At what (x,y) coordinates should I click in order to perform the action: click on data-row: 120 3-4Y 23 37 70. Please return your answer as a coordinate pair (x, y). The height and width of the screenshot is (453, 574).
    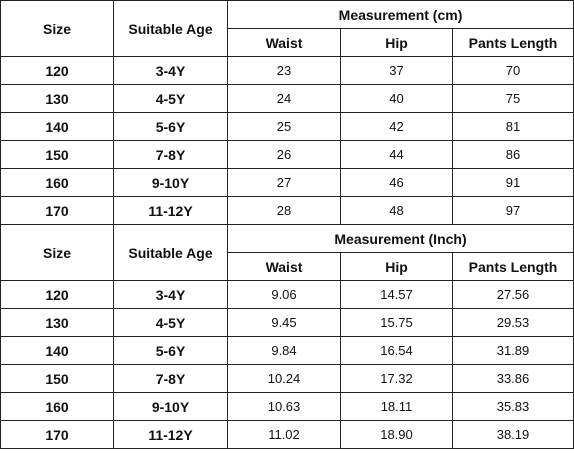
    Looking at the image, I should click on (287, 70).